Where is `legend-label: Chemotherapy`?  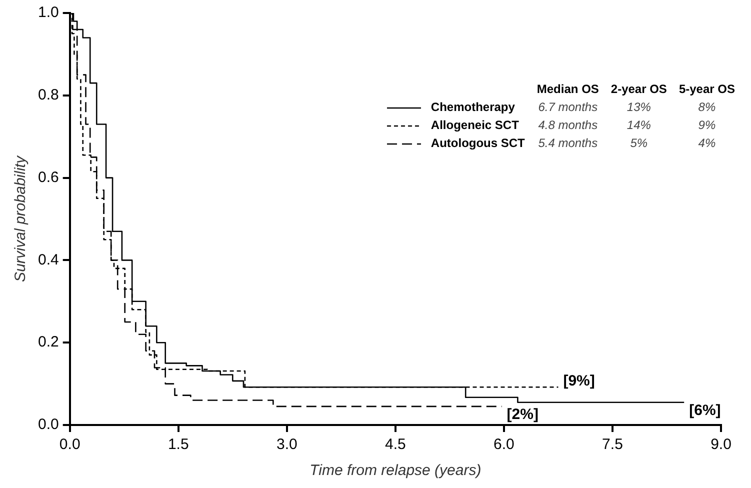 legend-label: Chemotherapy is located at coordinates (473, 107).